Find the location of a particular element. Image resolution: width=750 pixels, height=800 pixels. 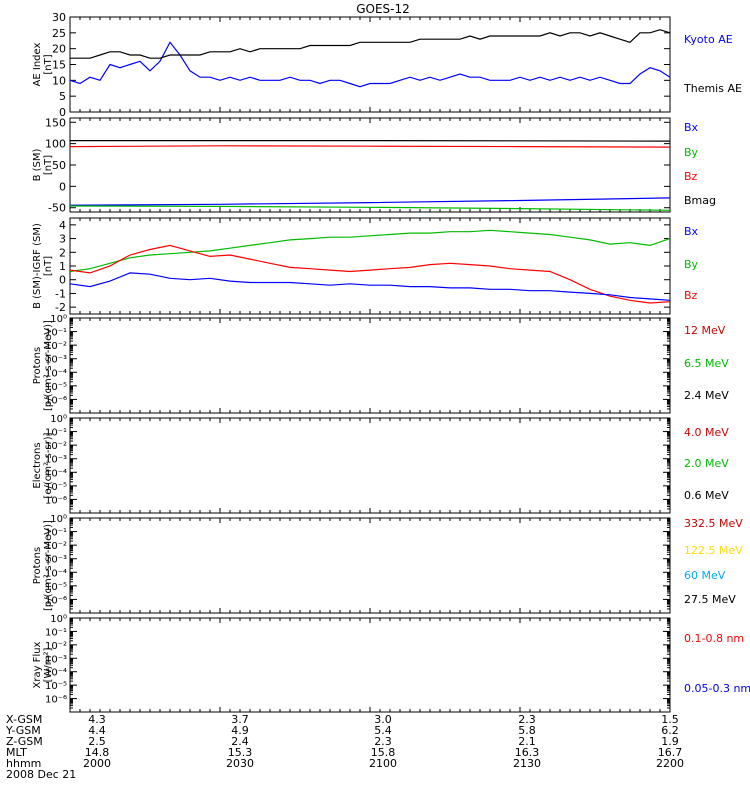

panel-bsm: -50 0 50 100 150 B (SM) [nT] Bx By Bz Bmag is located at coordinates (374, 165).